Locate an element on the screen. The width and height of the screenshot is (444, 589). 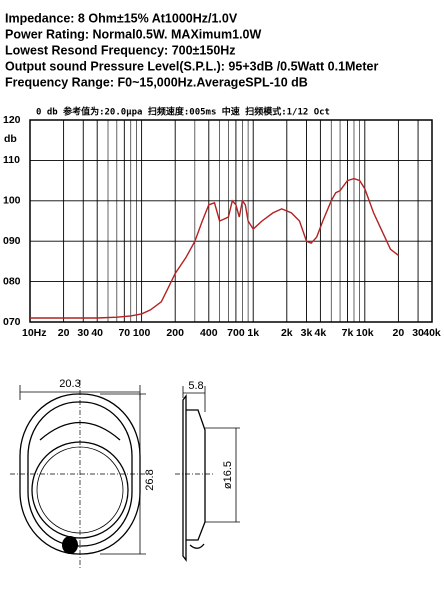
x-tick-label: 2k is located at coordinates (287, 333).